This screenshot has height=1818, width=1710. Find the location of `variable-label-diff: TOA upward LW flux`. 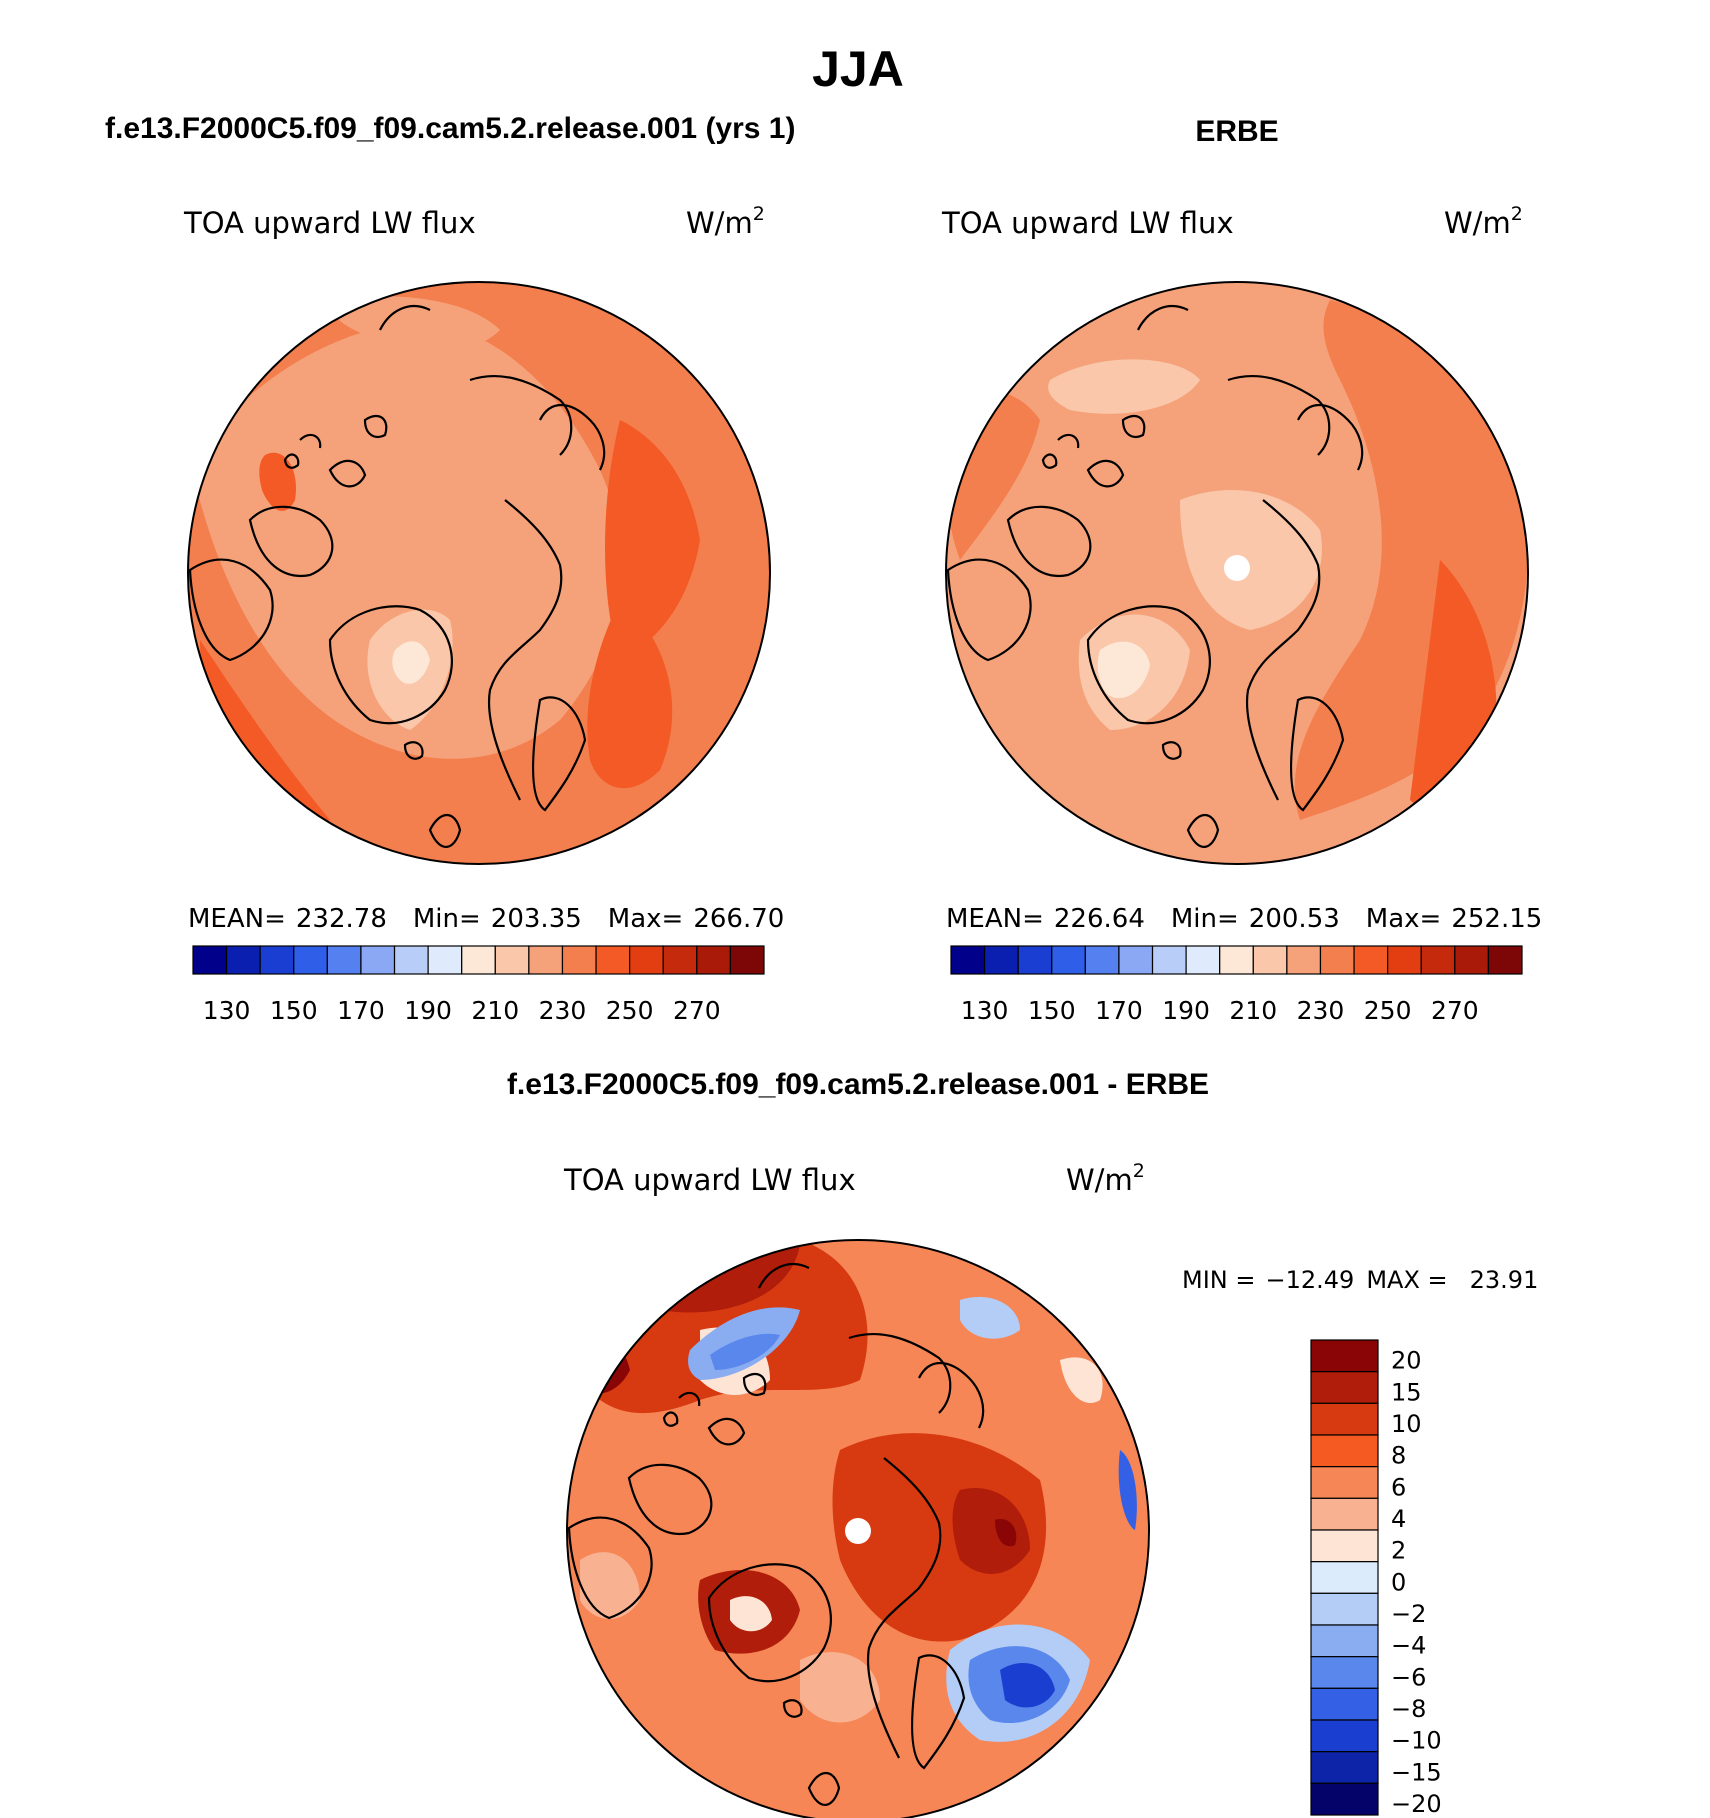

variable-label-diff: TOA upward LW flux is located at coordinates (709, 1180).